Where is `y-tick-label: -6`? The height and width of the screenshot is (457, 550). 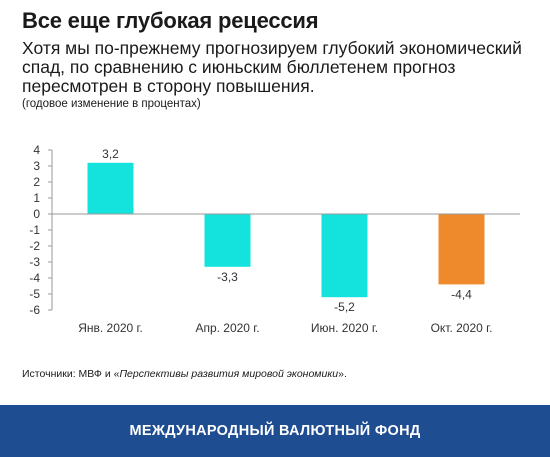
y-tick-label: -6 is located at coordinates (34, 310).